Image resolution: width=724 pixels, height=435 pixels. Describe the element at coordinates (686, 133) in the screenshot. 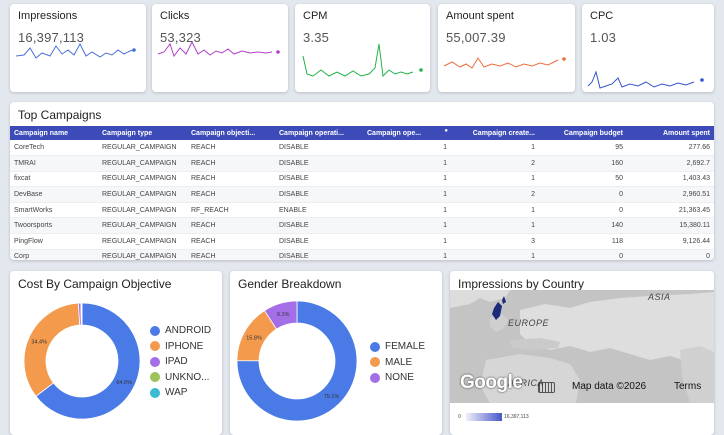

I see `column-header: Amount spent` at that location.